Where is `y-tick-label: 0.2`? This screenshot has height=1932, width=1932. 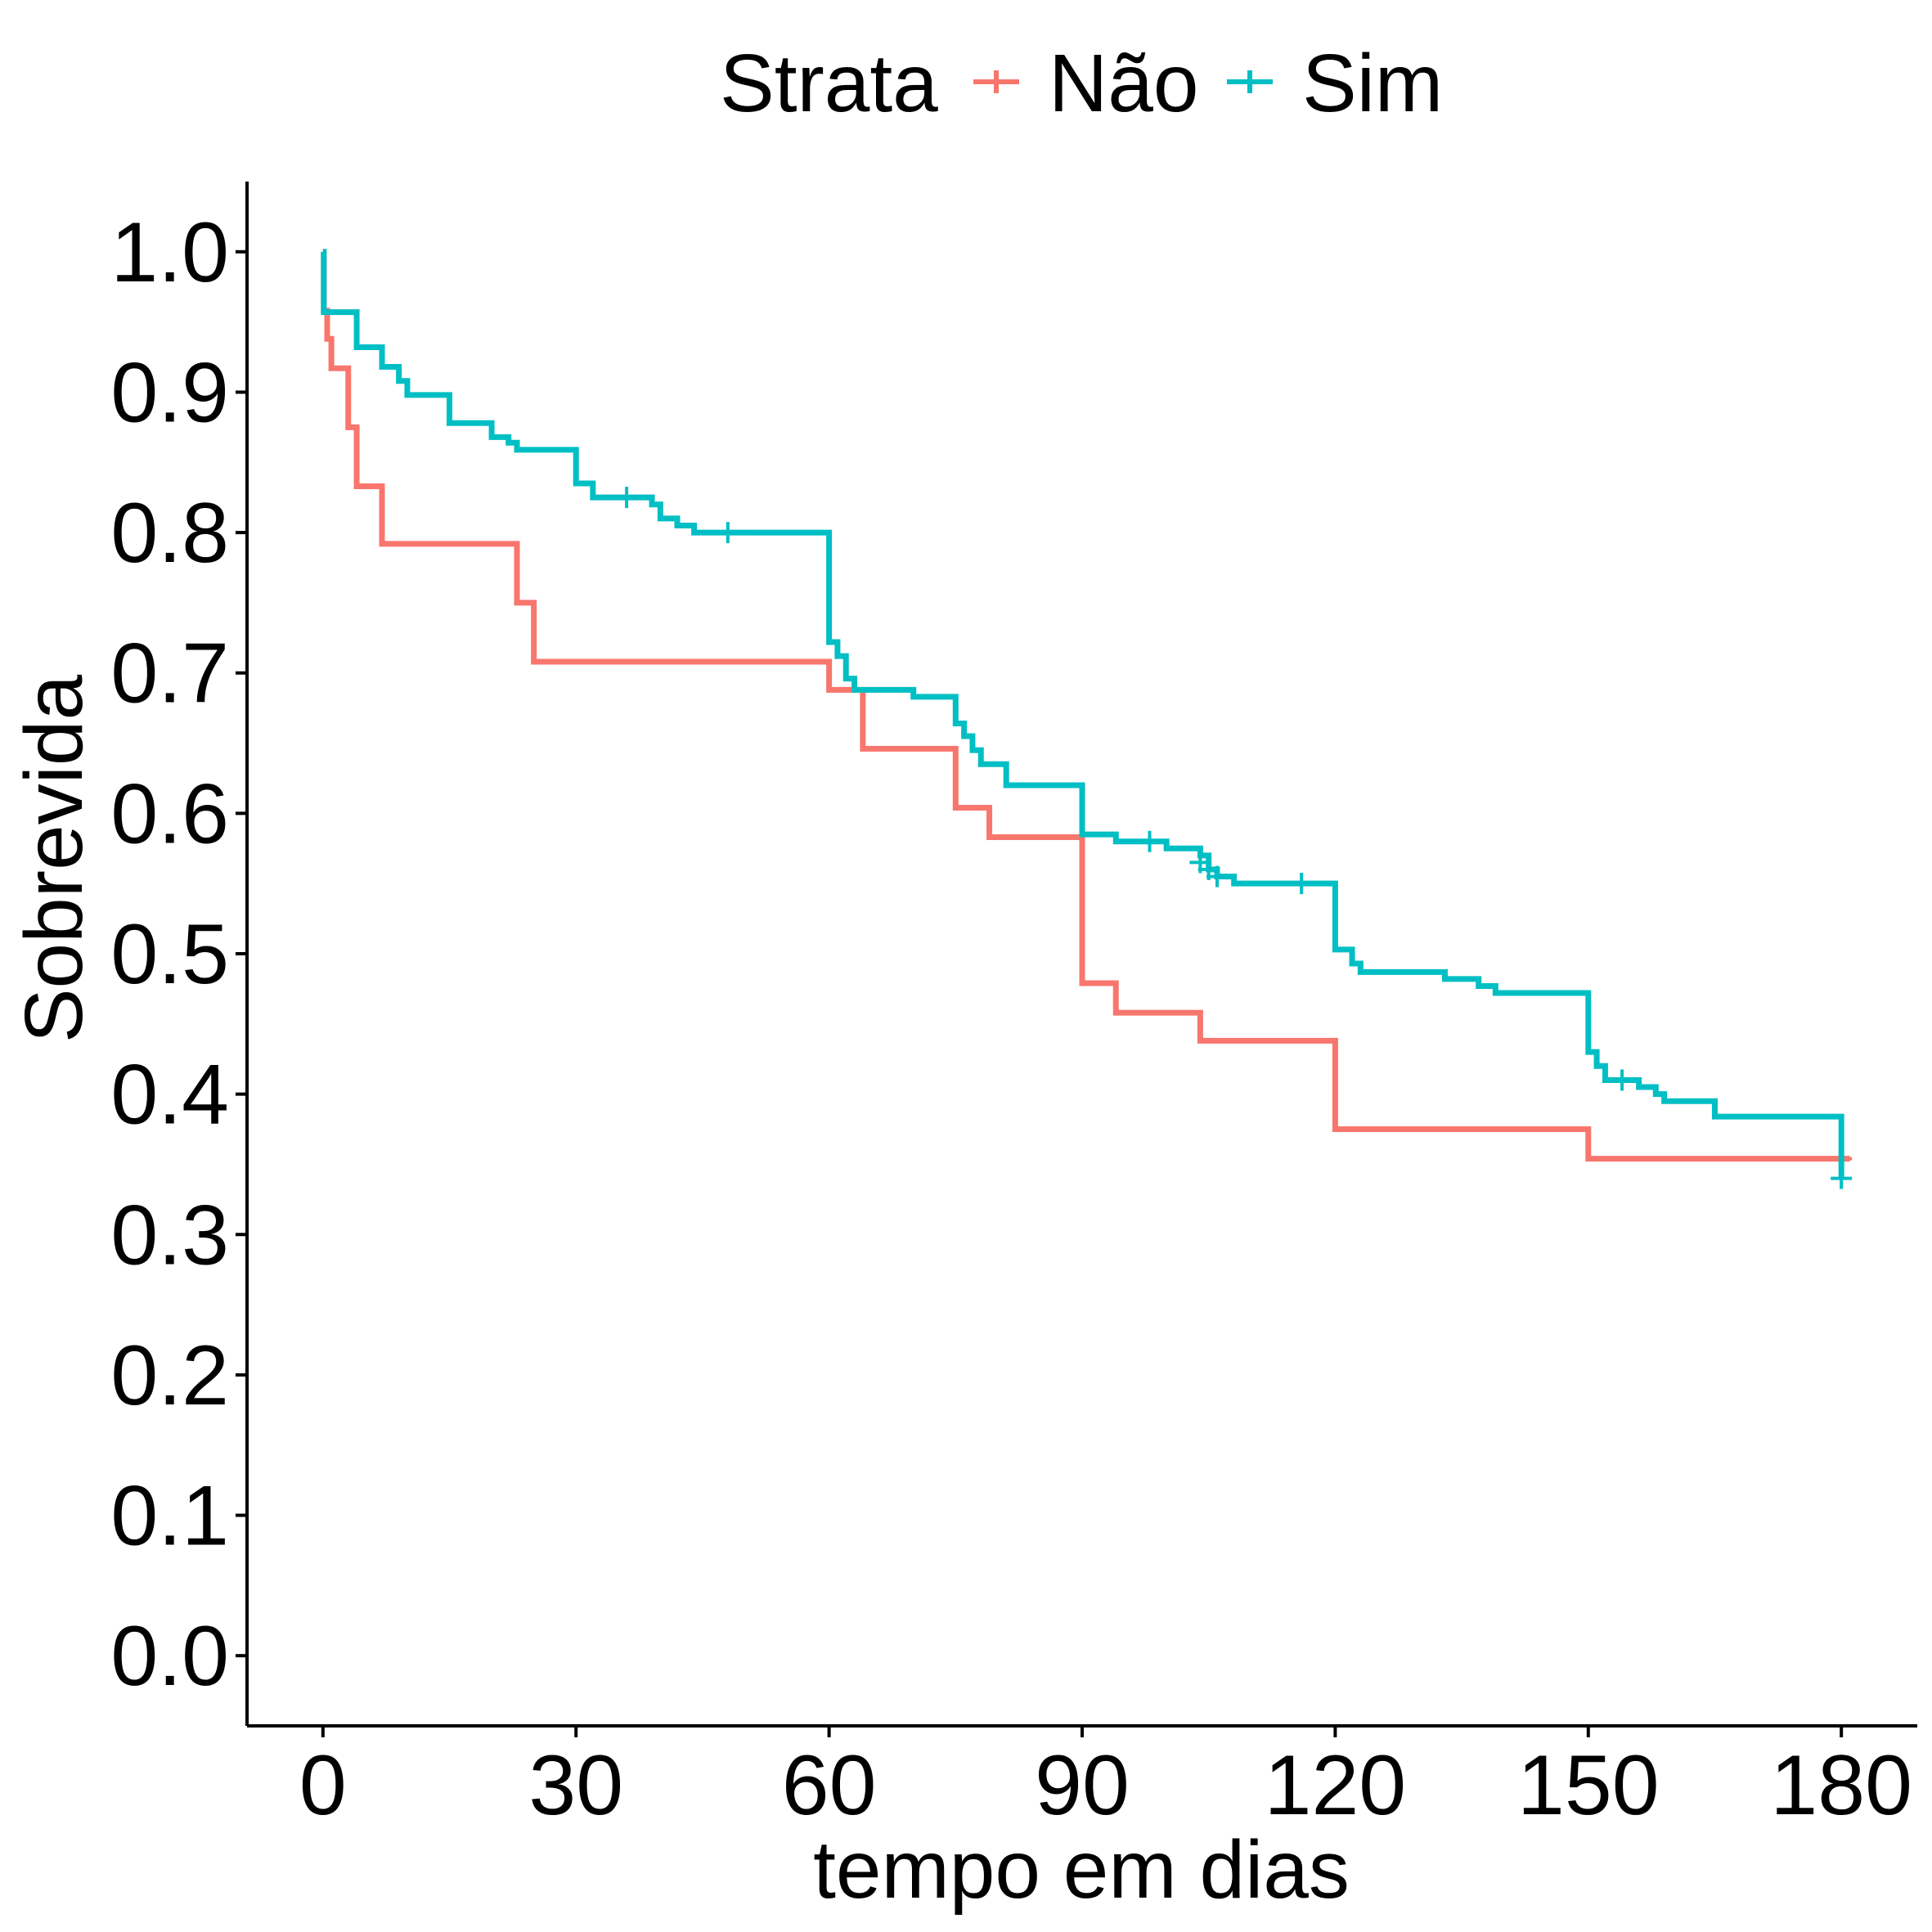
y-tick-label: 0.2 is located at coordinates (170, 1376).